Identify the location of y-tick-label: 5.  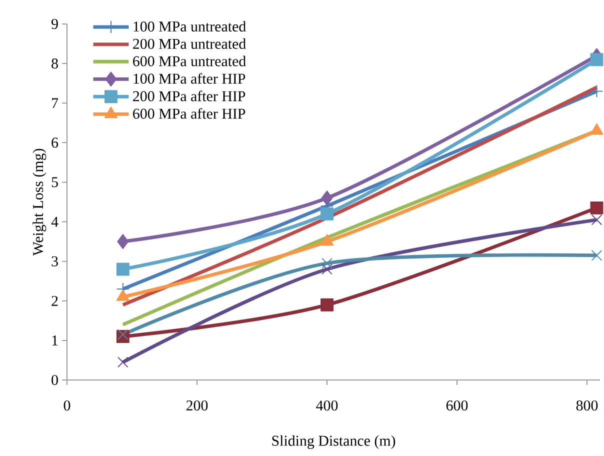
(55, 182).